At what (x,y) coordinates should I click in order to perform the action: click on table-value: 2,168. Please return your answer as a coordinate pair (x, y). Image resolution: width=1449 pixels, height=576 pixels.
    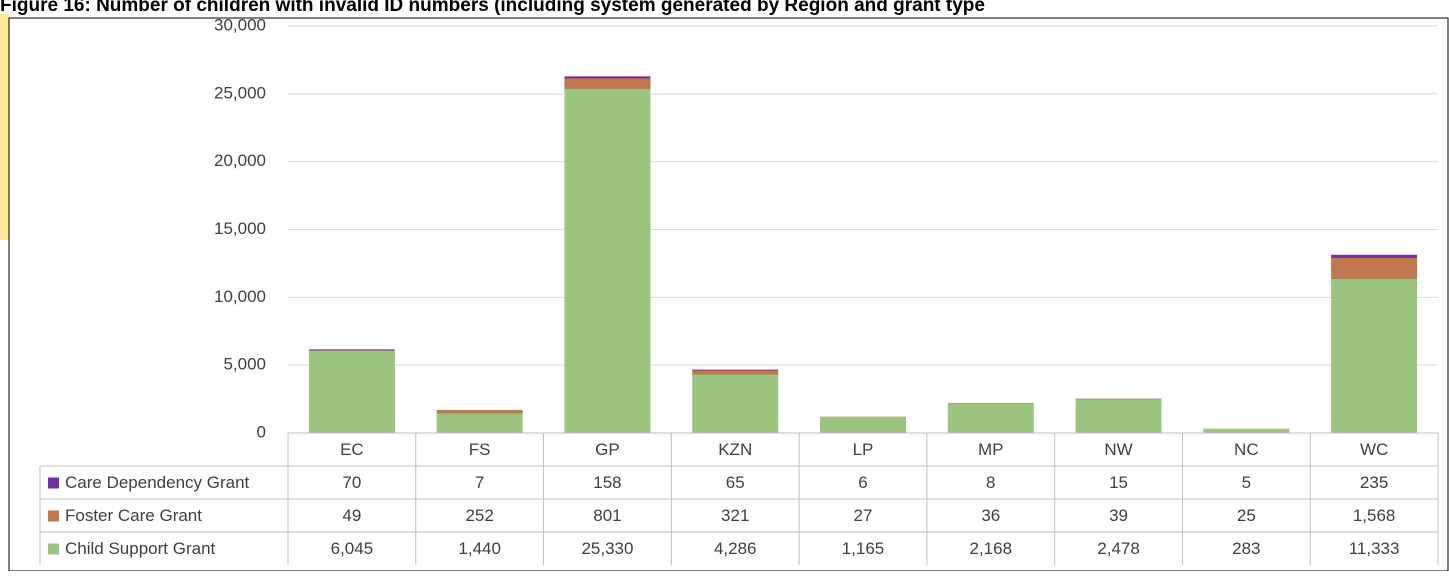
    Looking at the image, I should click on (991, 548).